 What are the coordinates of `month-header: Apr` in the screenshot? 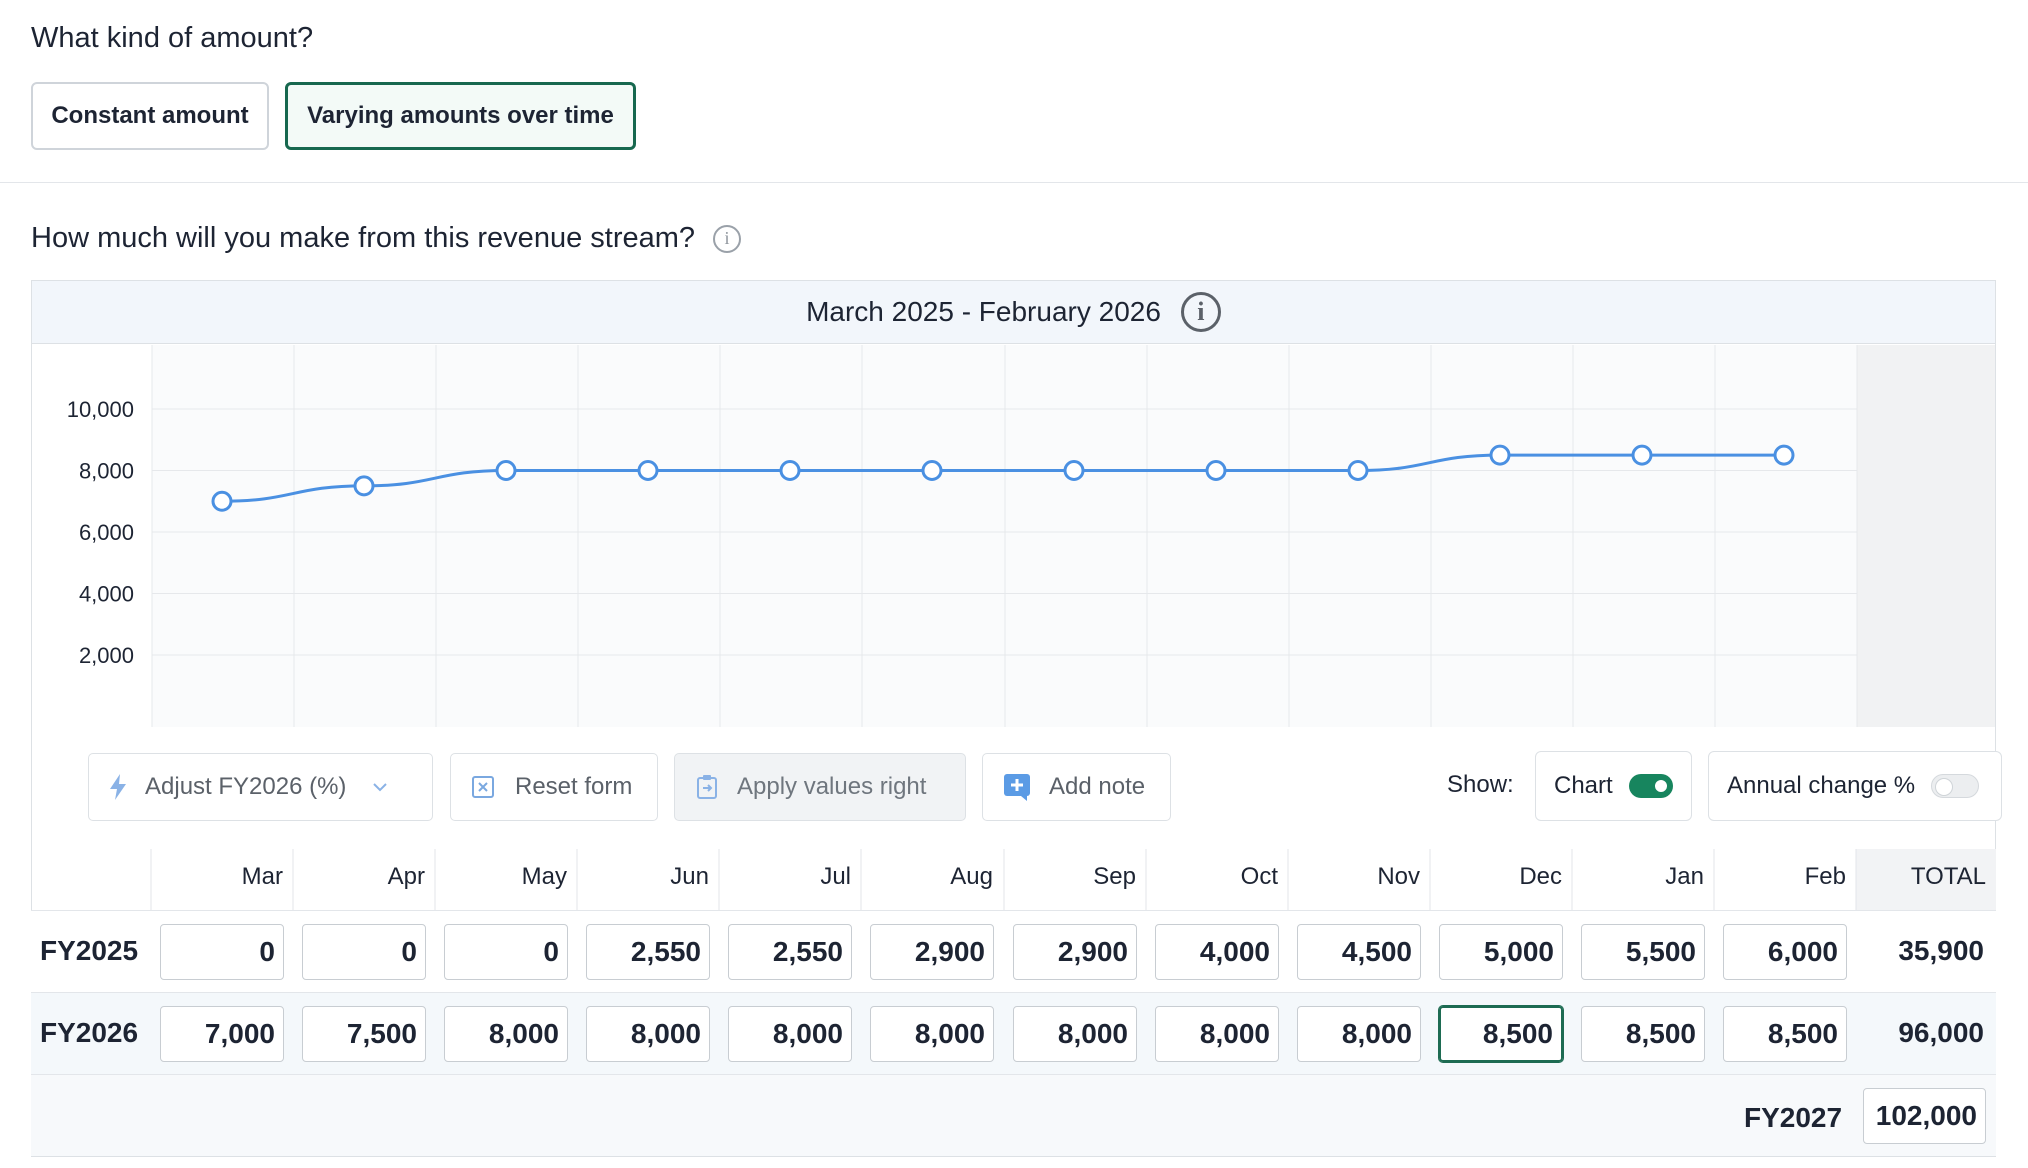 It's located at (406, 876).